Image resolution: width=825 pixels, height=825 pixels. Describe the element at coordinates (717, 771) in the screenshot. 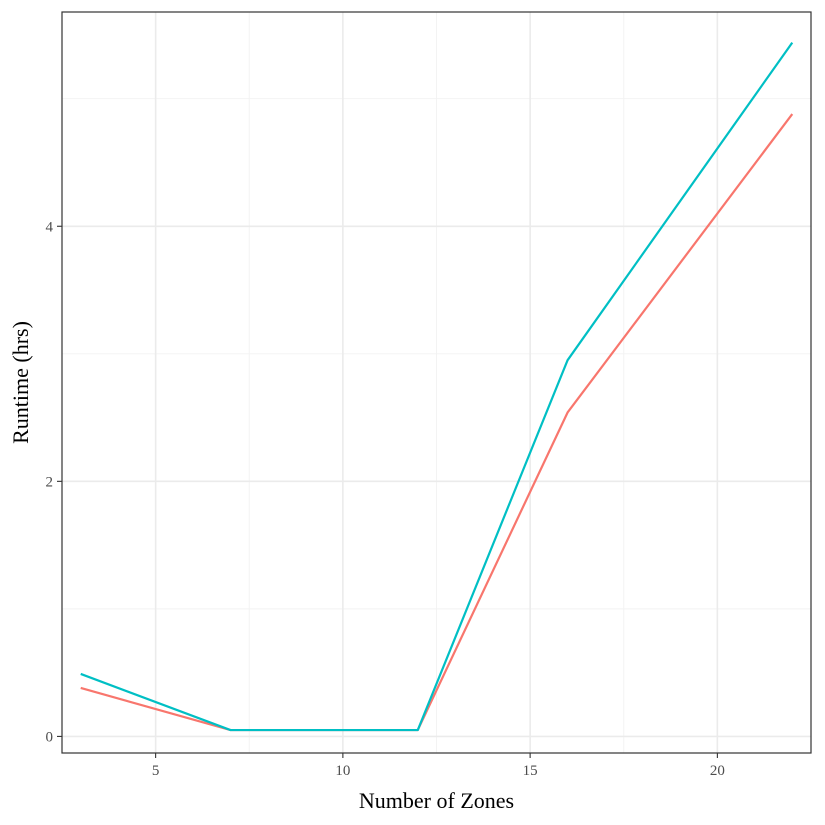

I see `x-tick-label-3: 20` at that location.